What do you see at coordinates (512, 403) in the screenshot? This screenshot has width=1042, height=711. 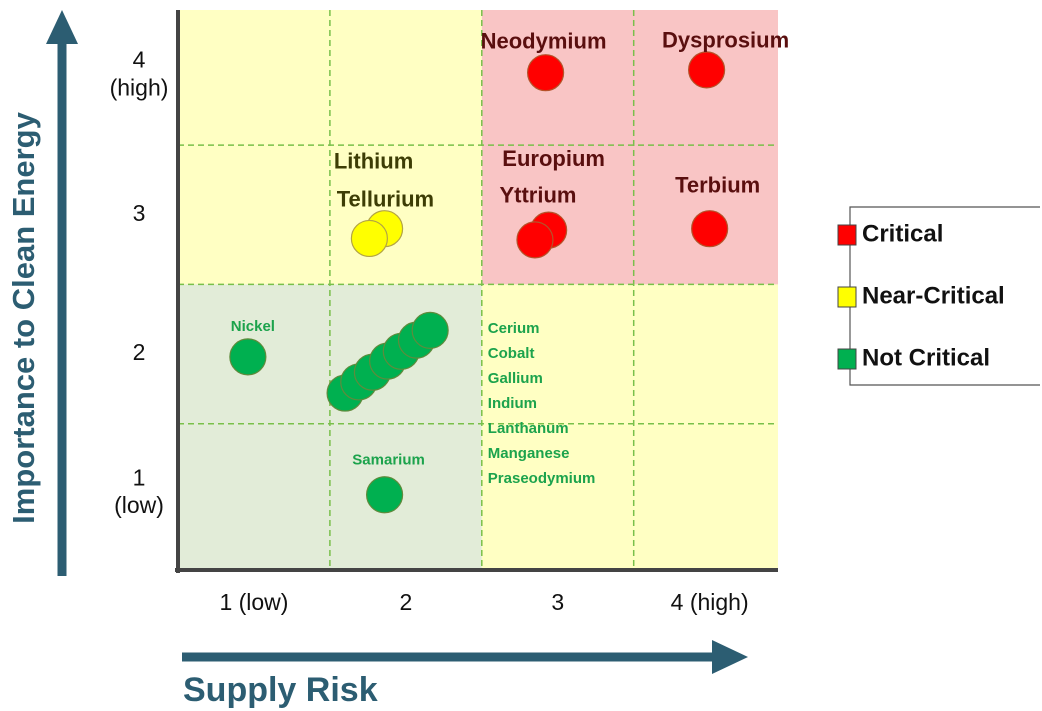 I see `point-label: Indium` at bounding box center [512, 403].